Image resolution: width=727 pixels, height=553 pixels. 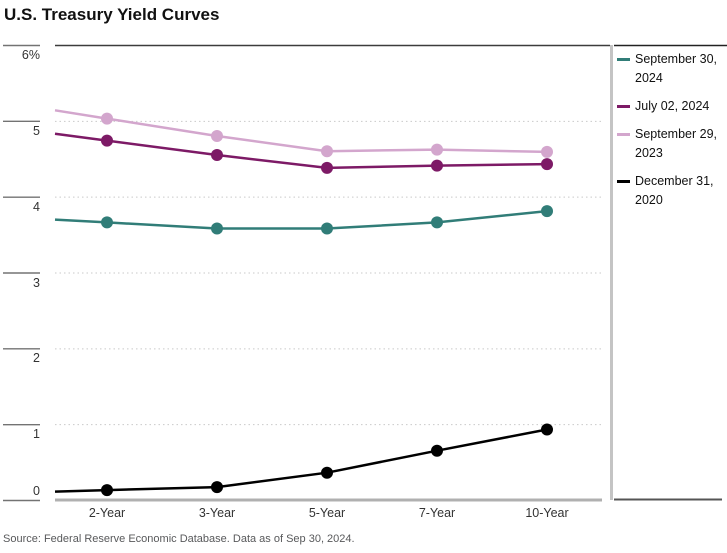 What do you see at coordinates (437, 513) in the screenshot?
I see `x-tick-label-7-year: 7-Year` at bounding box center [437, 513].